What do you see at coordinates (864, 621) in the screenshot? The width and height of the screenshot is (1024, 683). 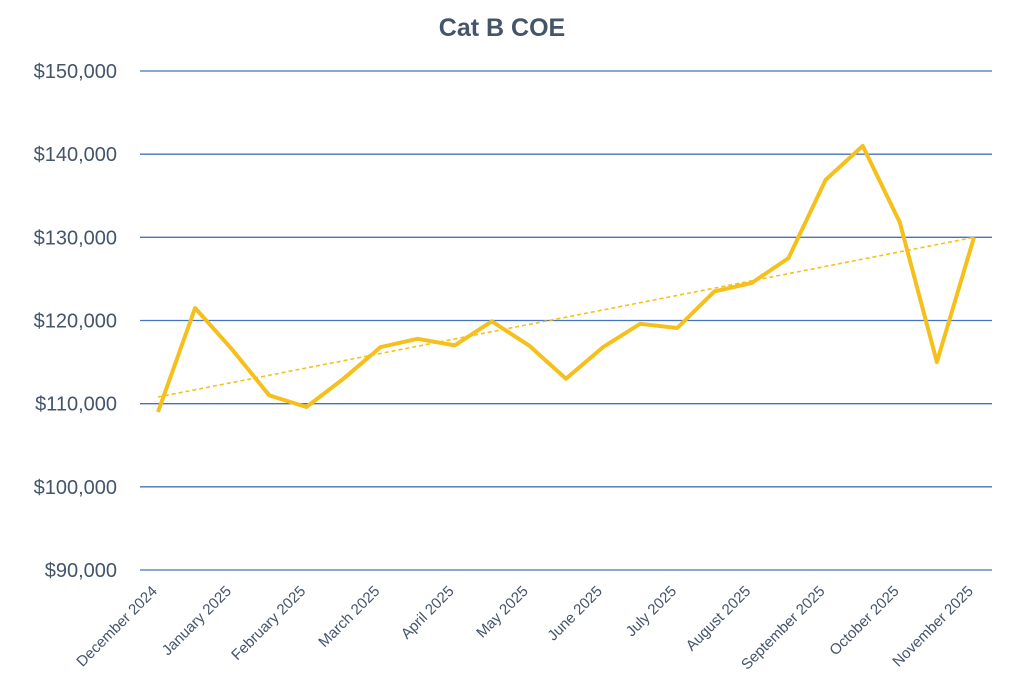 I see `x-tick-label: October 2025` at bounding box center [864, 621].